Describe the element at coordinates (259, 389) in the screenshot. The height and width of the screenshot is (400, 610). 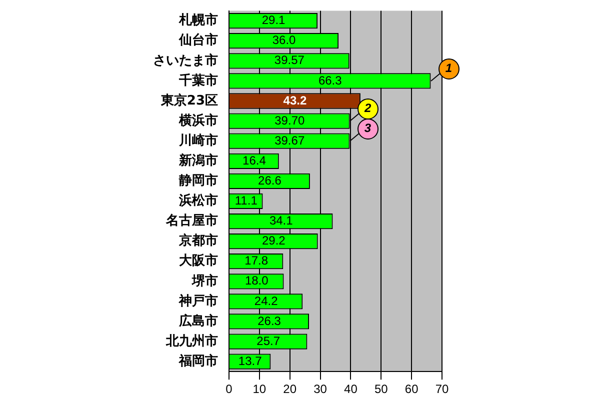
I see `x-tick-label: 10` at that location.